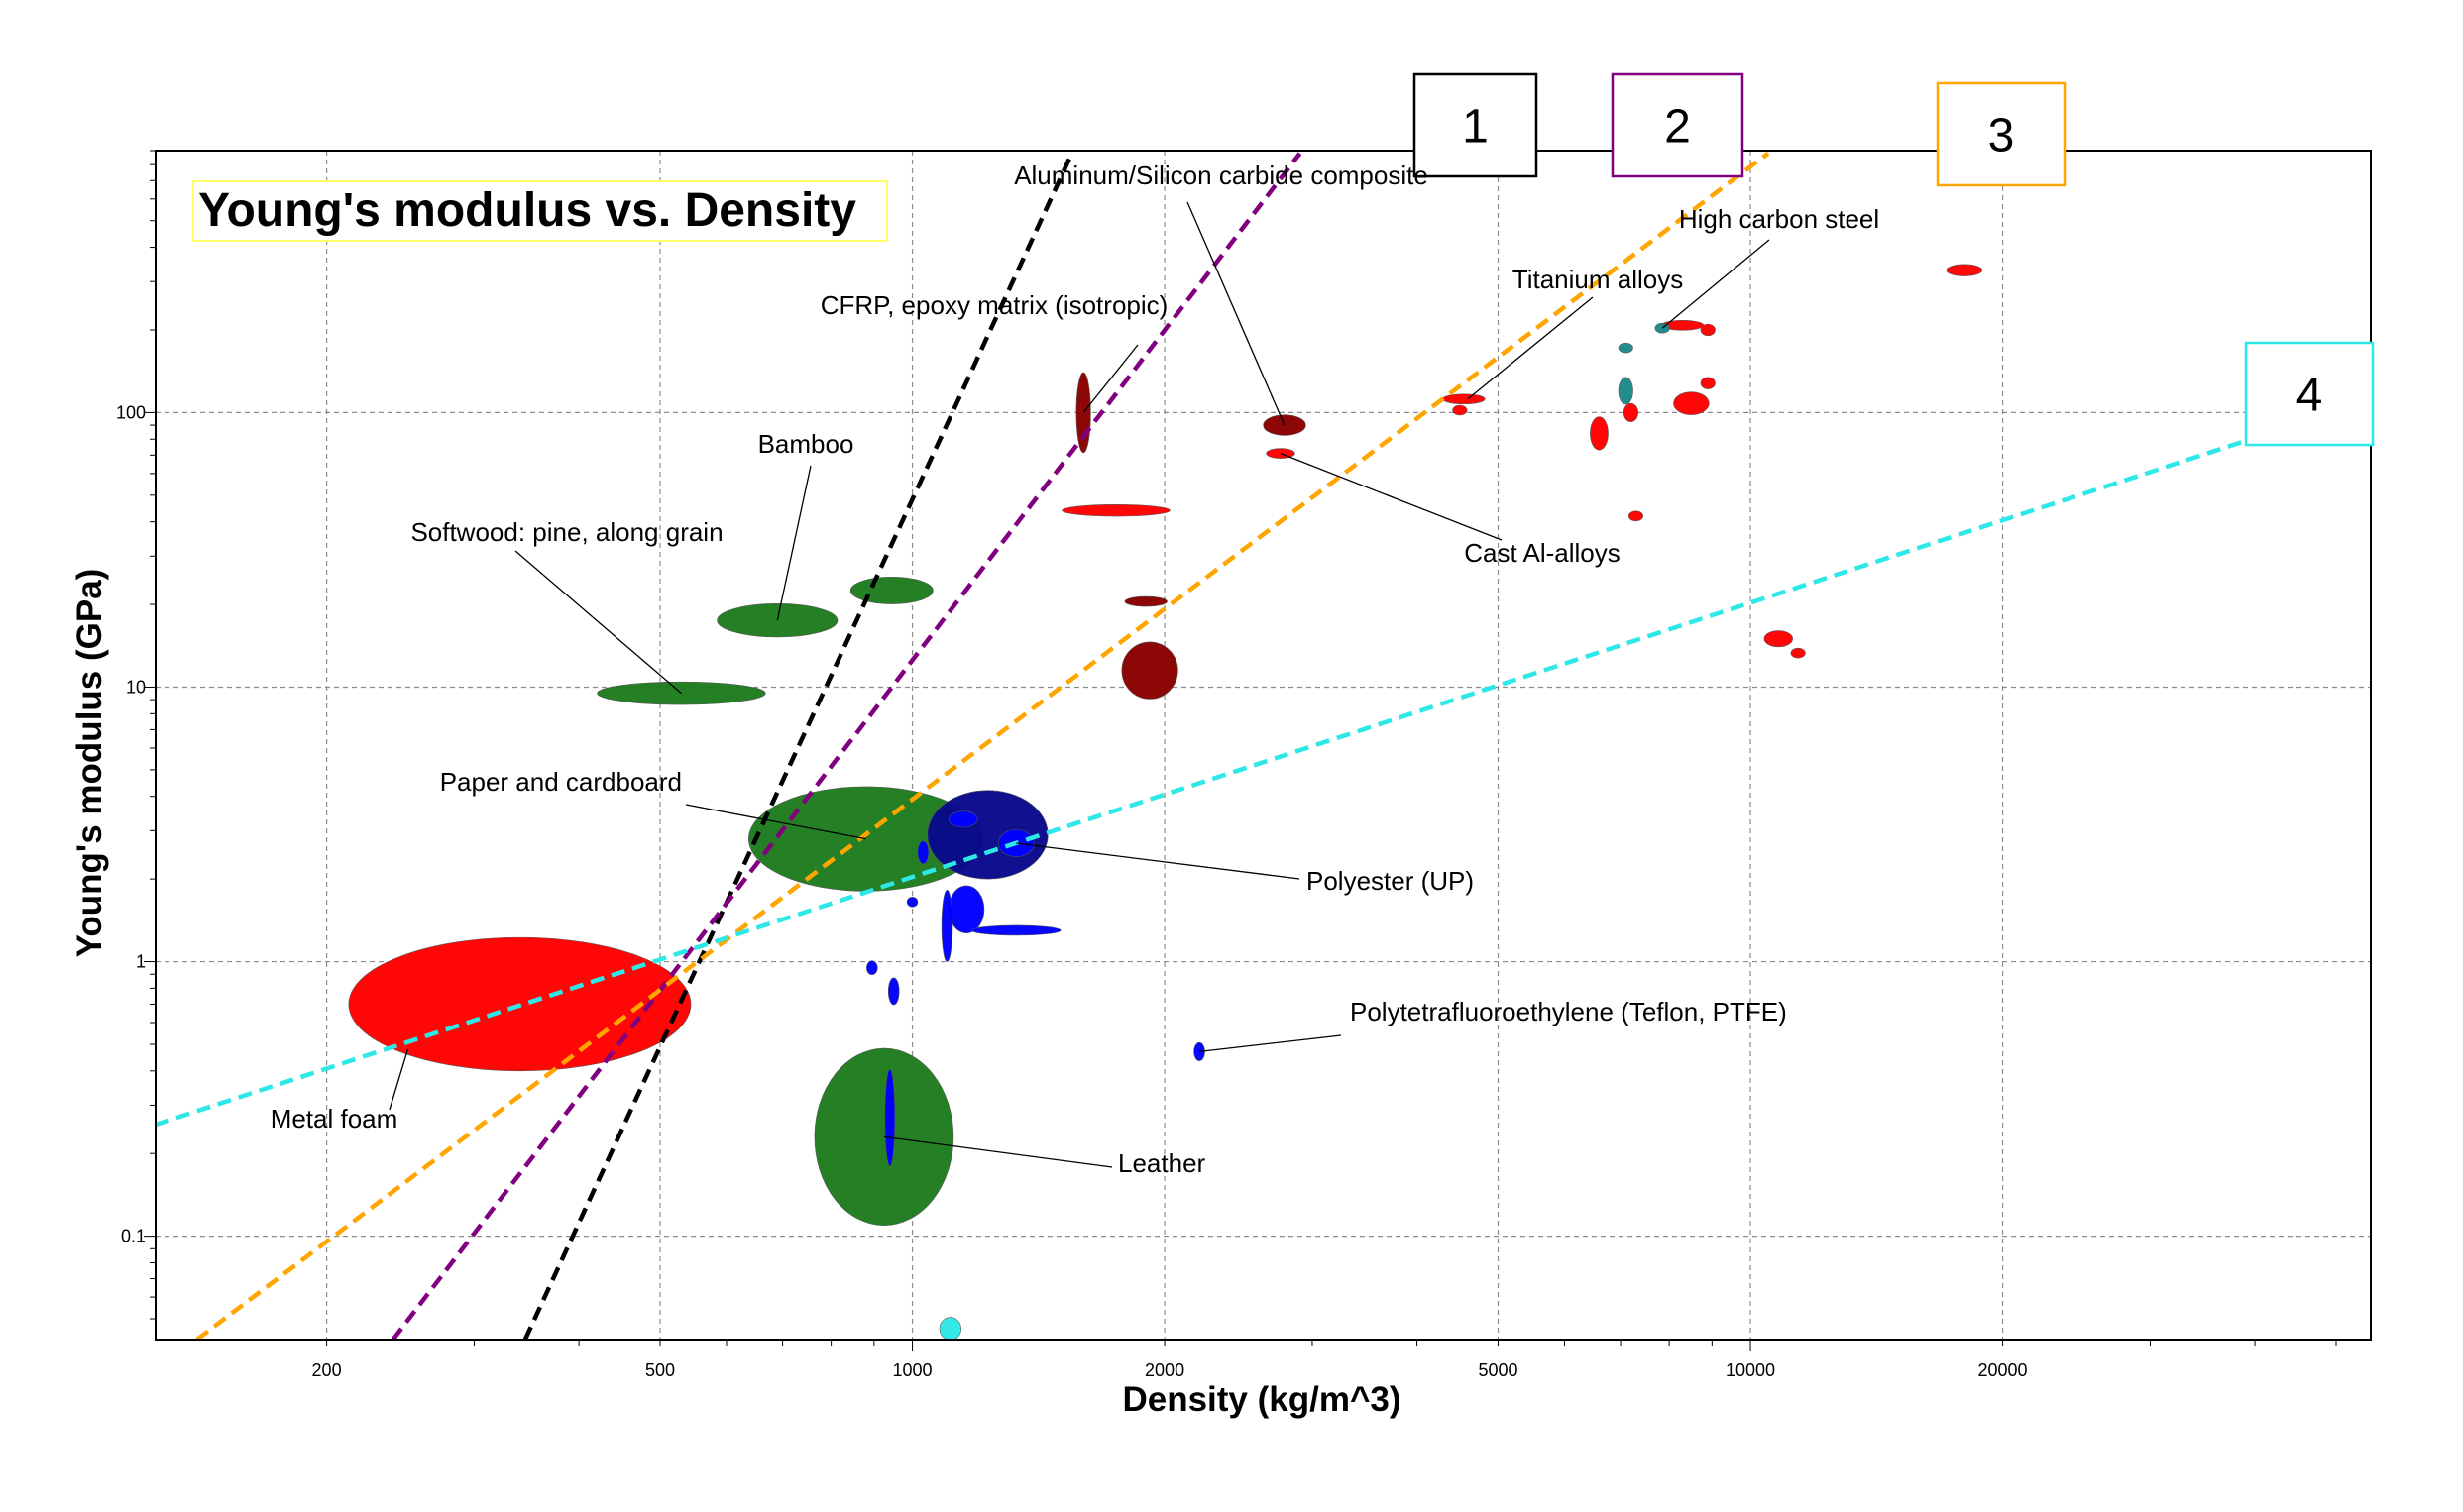 This screenshot has height=1512, width=2463. Describe the element at coordinates (1261, 1400) in the screenshot. I see `x-axis-title: Density (kg/m^3)` at that location.